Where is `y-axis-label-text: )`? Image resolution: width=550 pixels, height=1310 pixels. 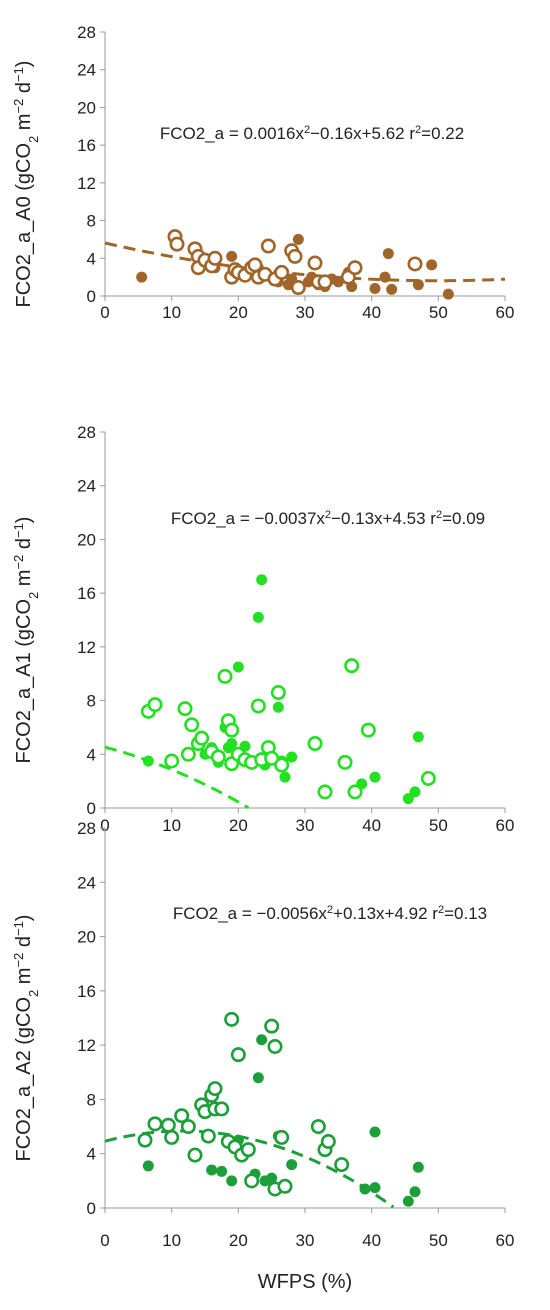 y-axis-label-text: ) is located at coordinates (24, 520).